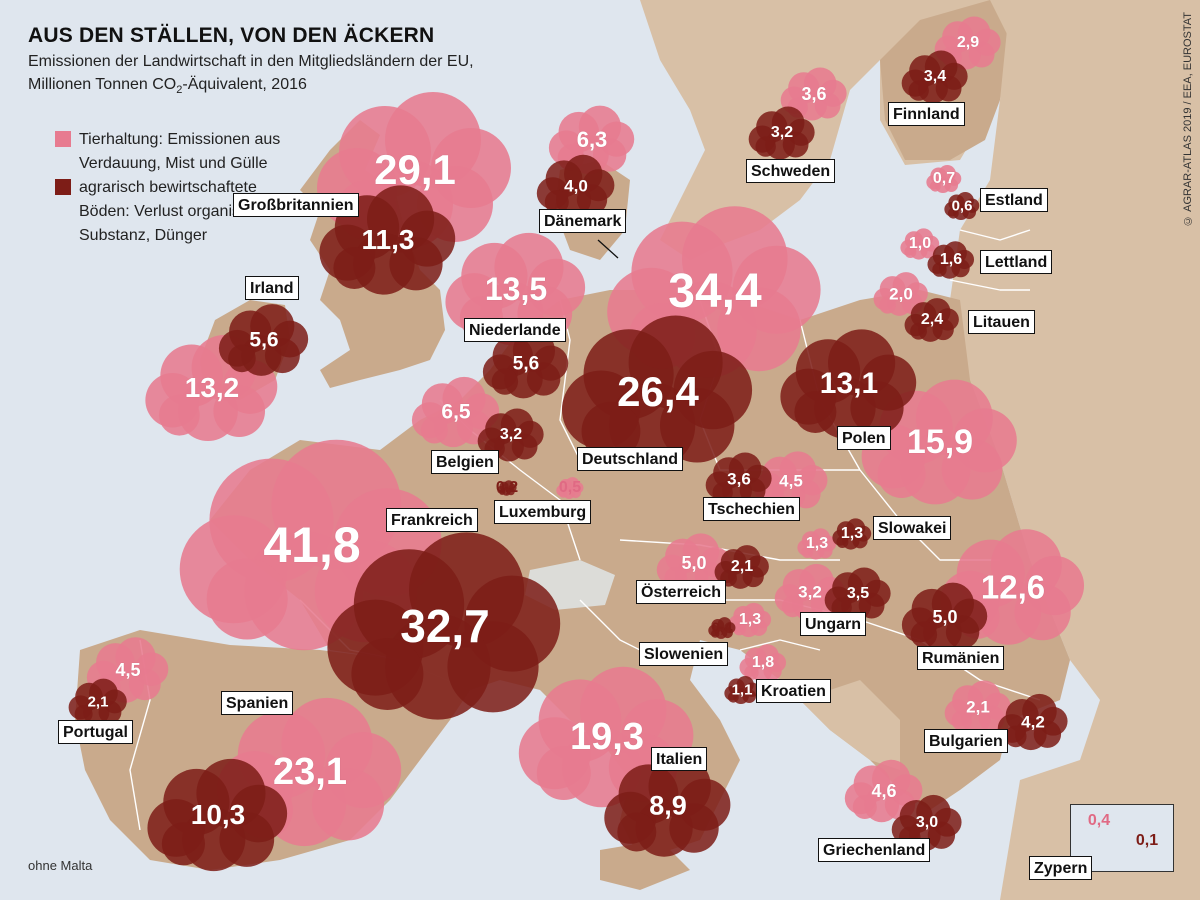  What do you see at coordinates (244, 84) in the screenshot?
I see `subtitle-line-2-post: -Äquivalent, 2016` at bounding box center [244, 84].